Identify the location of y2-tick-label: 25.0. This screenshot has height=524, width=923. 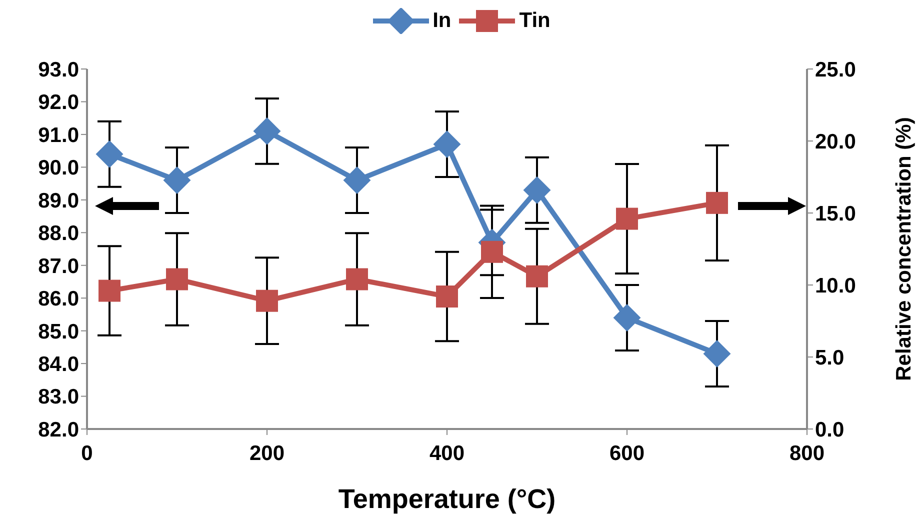
(835, 70).